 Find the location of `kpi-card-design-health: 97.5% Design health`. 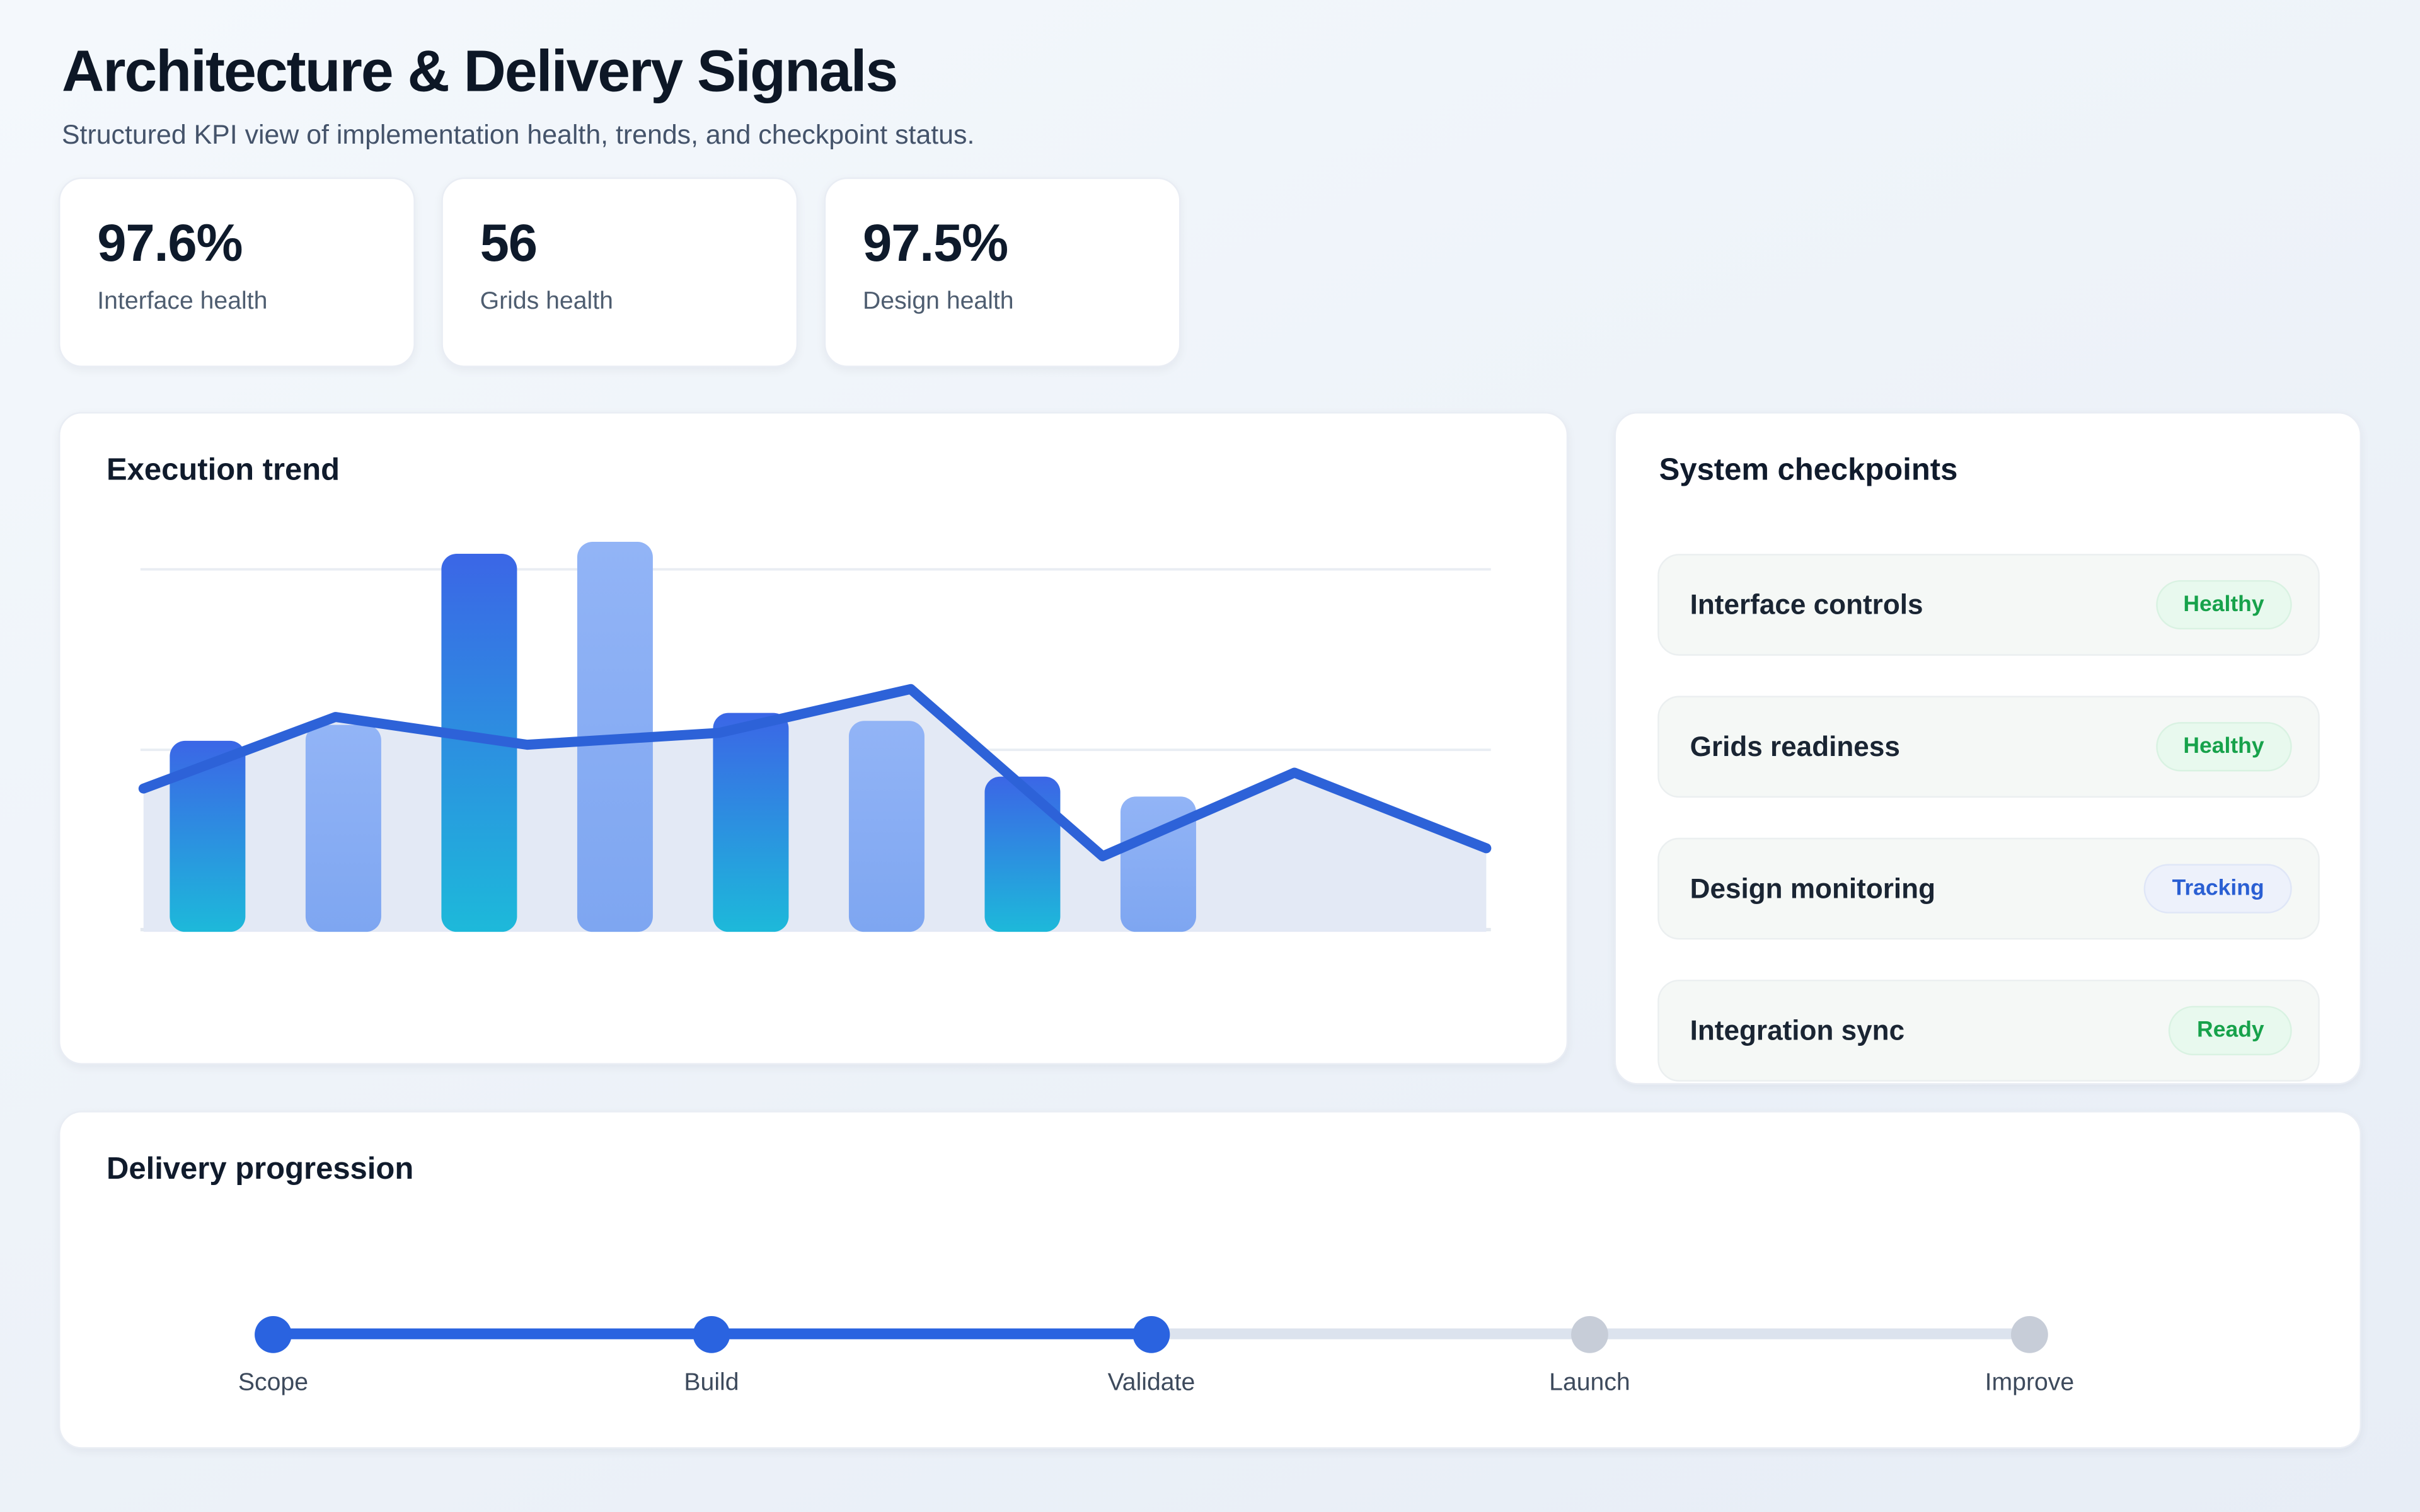

kpi-card-design-health: 97.5% Design health is located at coordinates (1003, 272).